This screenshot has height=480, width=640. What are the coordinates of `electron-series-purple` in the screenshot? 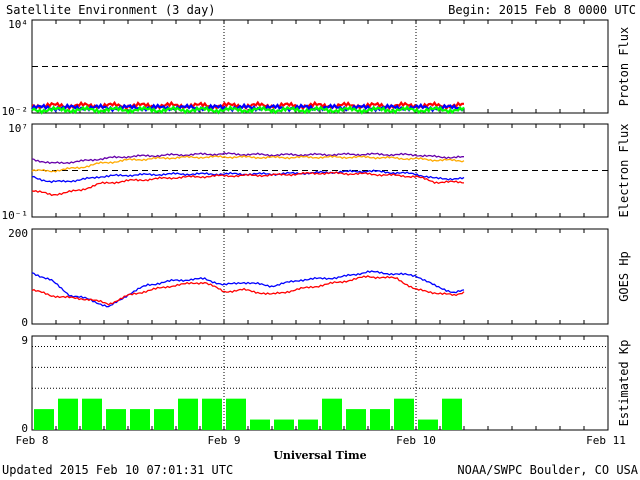 It's located at (248, 158).